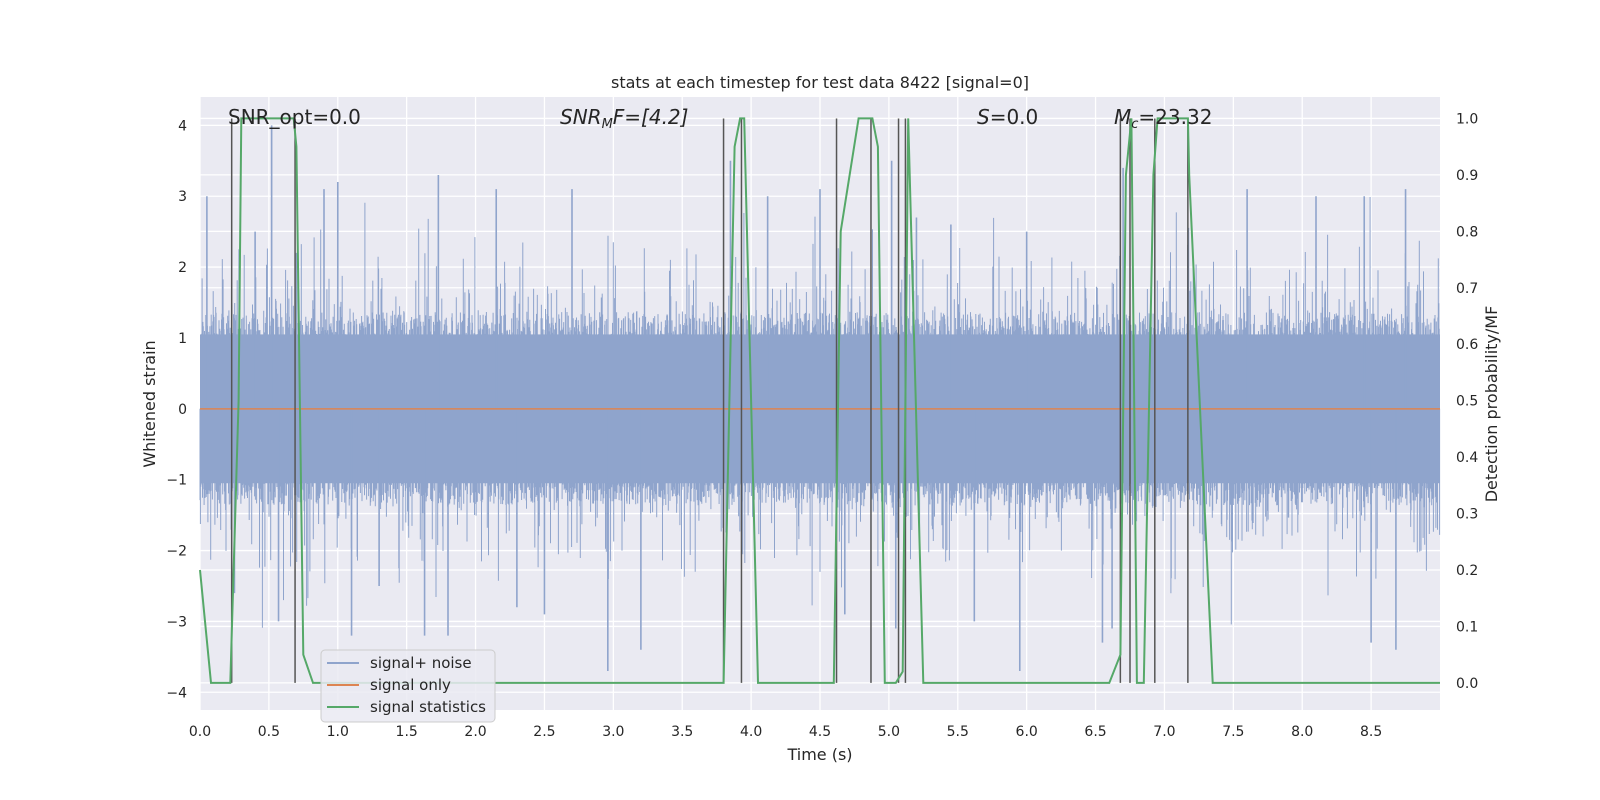 The image size is (1600, 800). I want to click on x-tick-label: 1.0, so click(338, 732).